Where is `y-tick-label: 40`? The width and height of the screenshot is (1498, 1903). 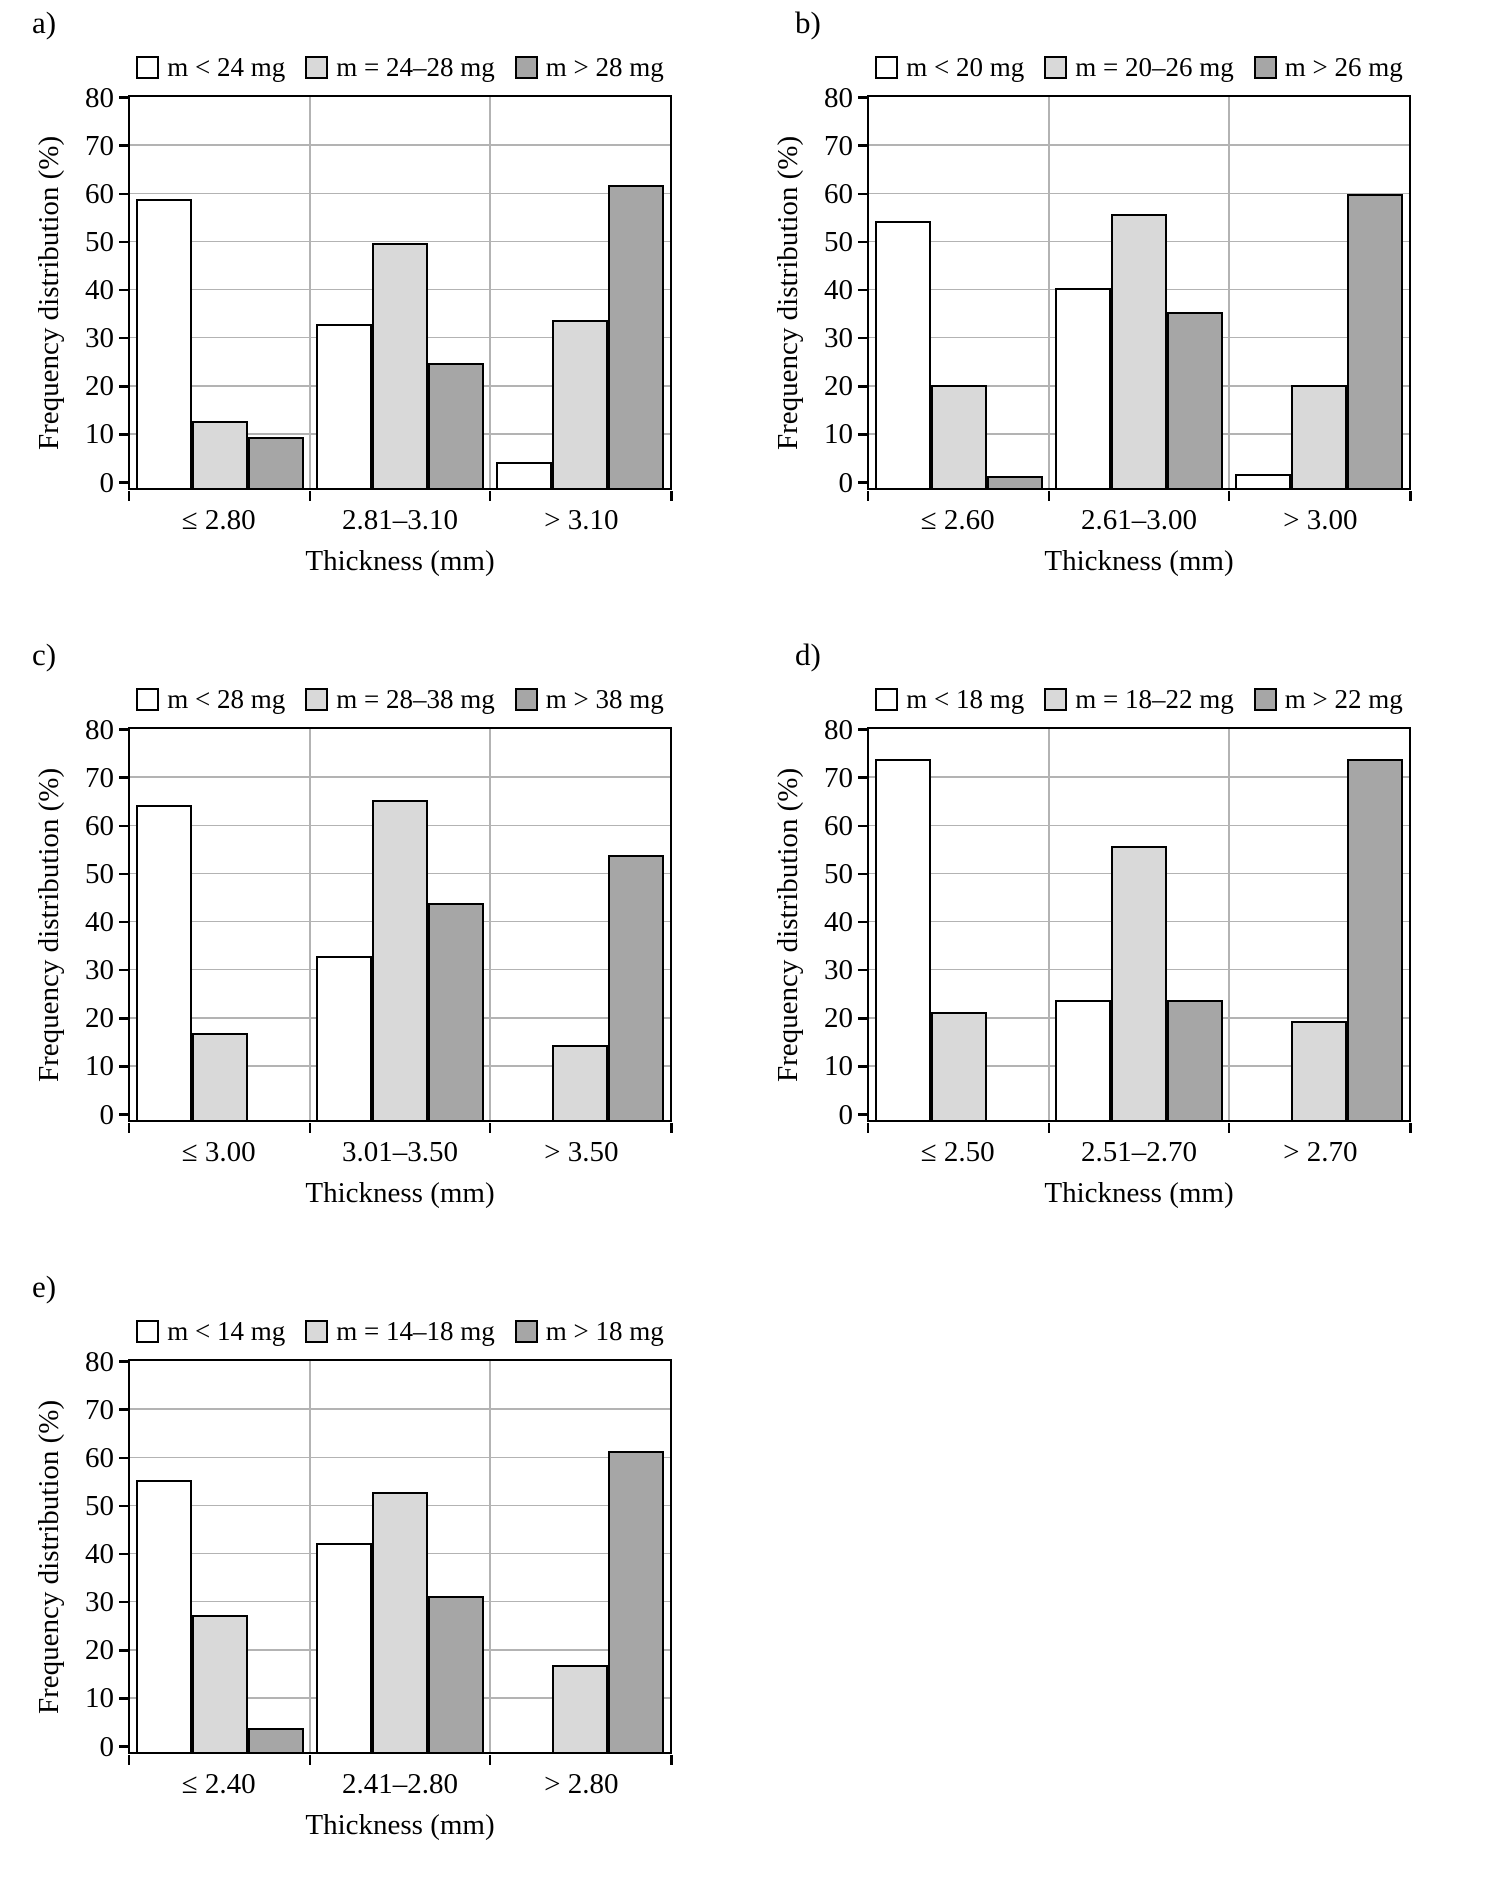
y-tick-label: 40 is located at coordinates (99, 922).